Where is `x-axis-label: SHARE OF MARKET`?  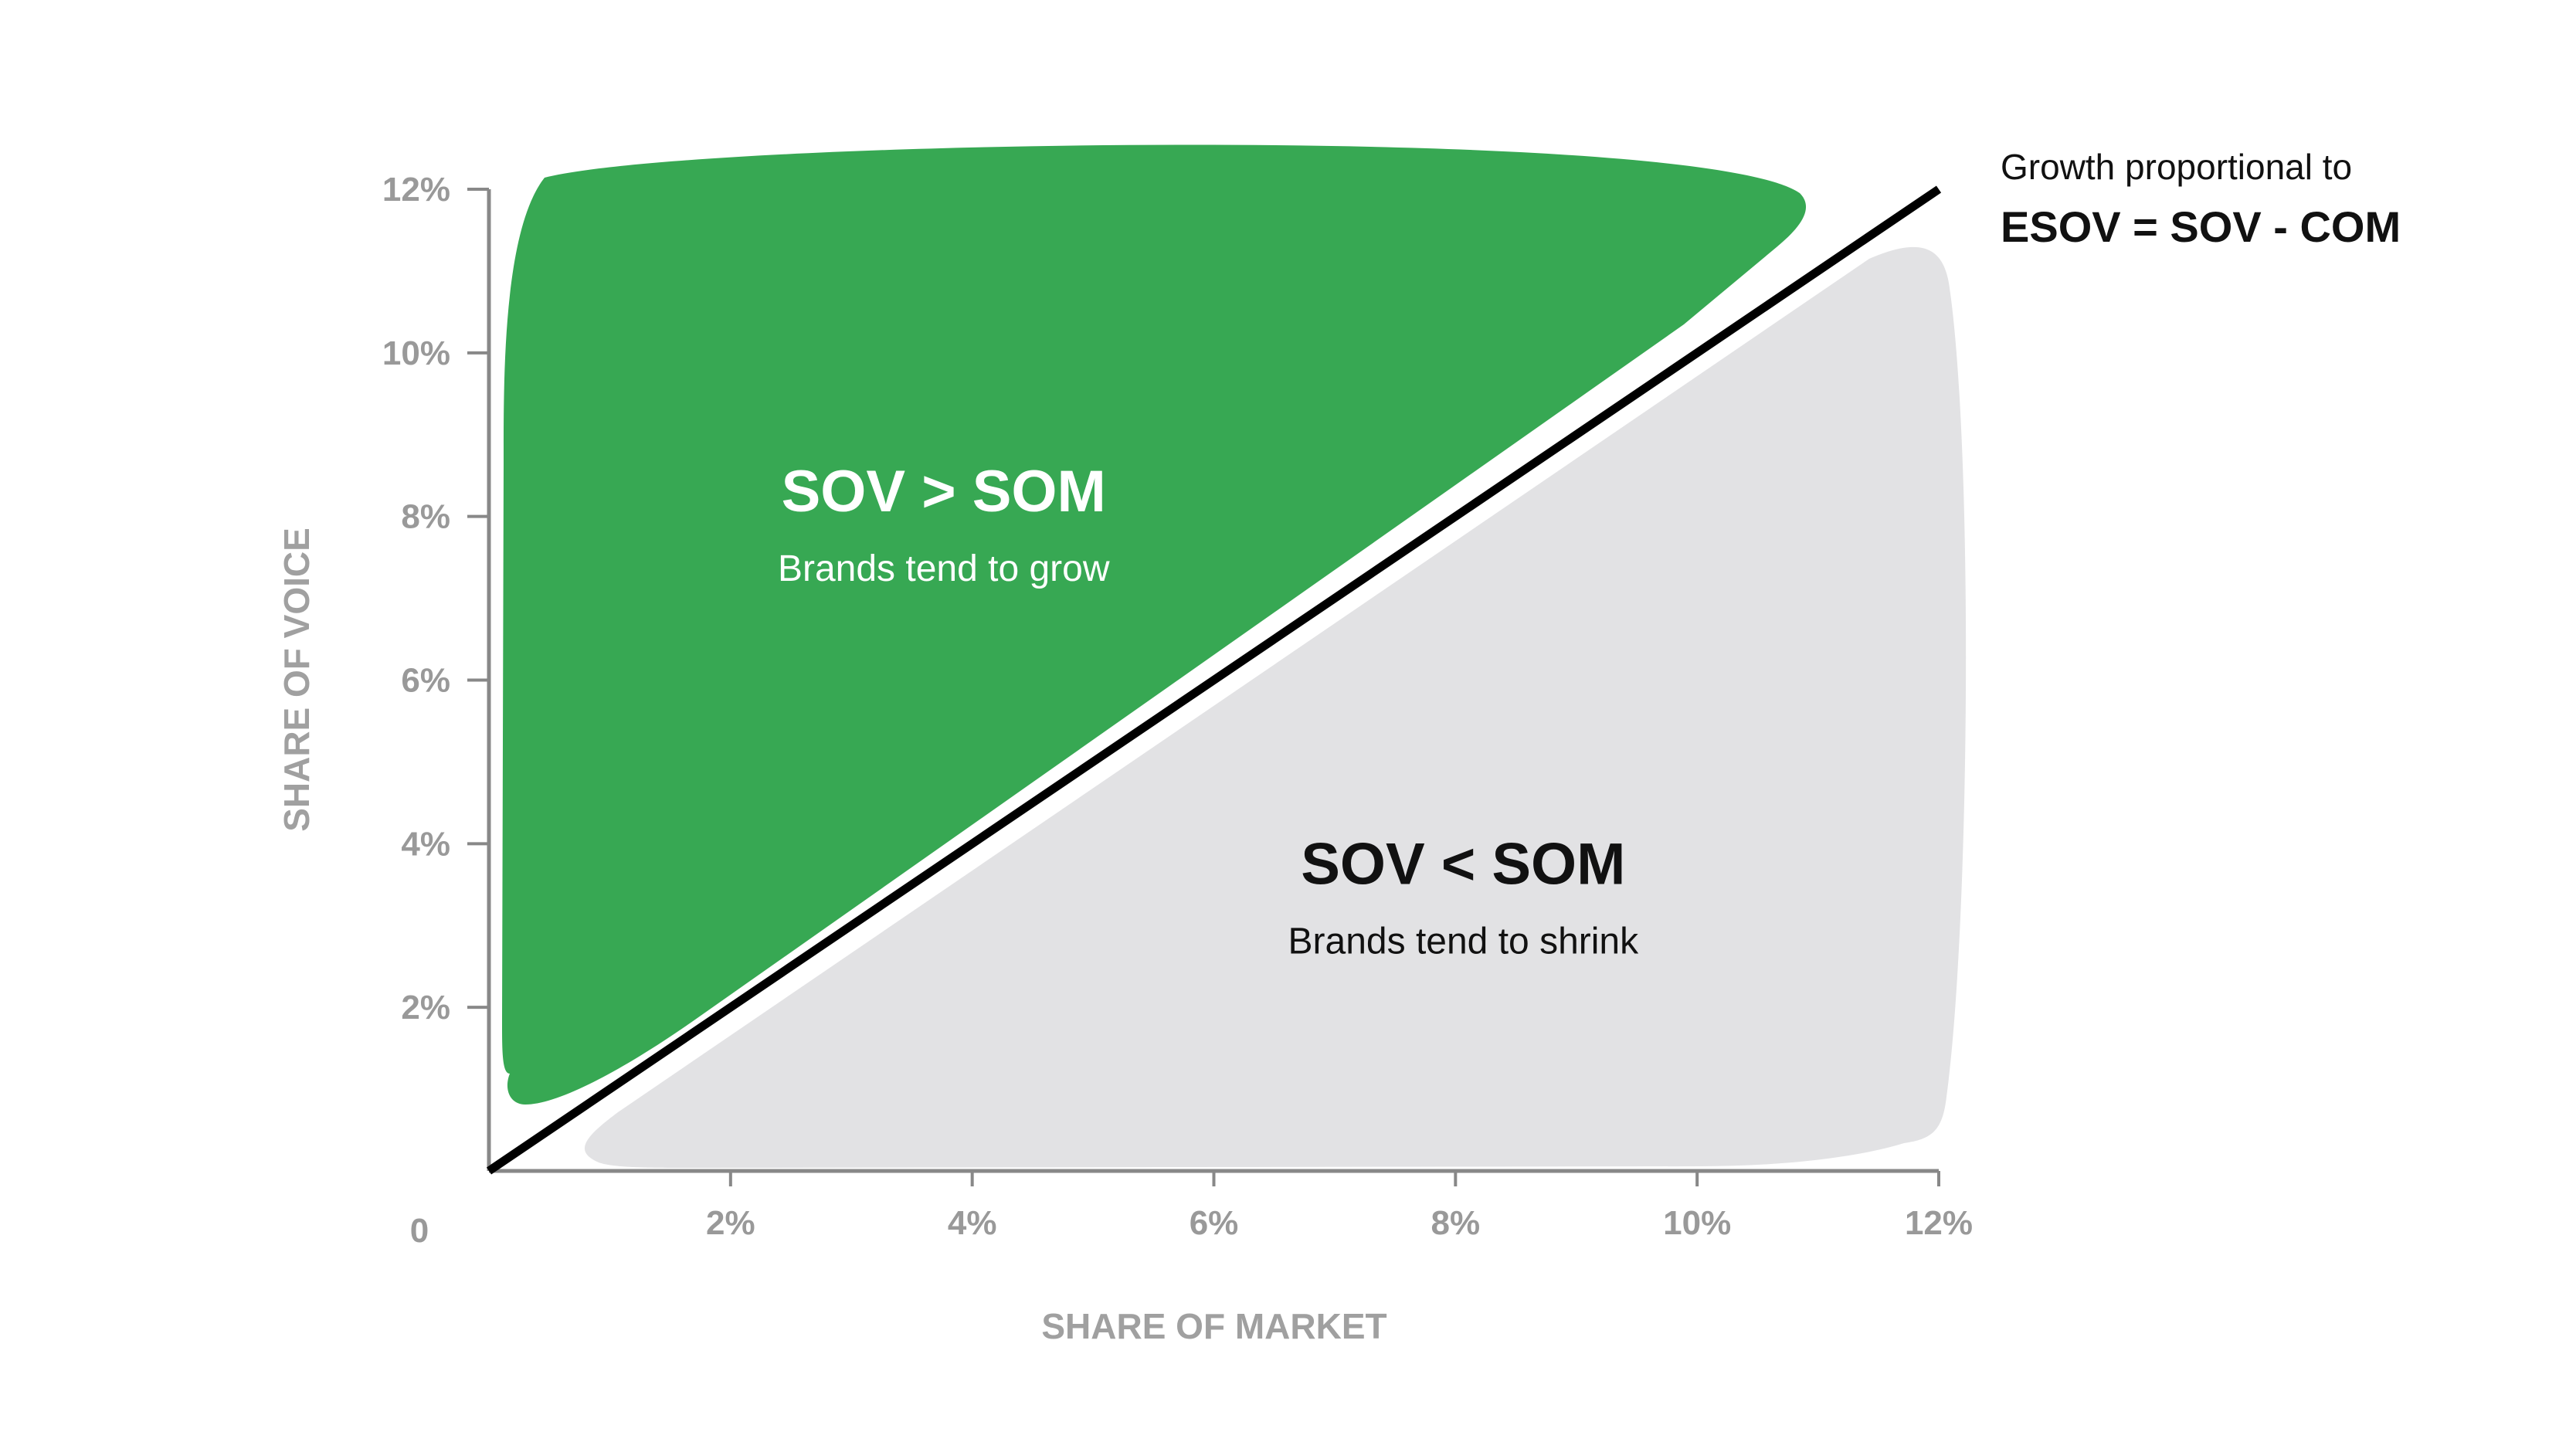
x-axis-label: SHARE OF MARKET is located at coordinates (1213, 1326).